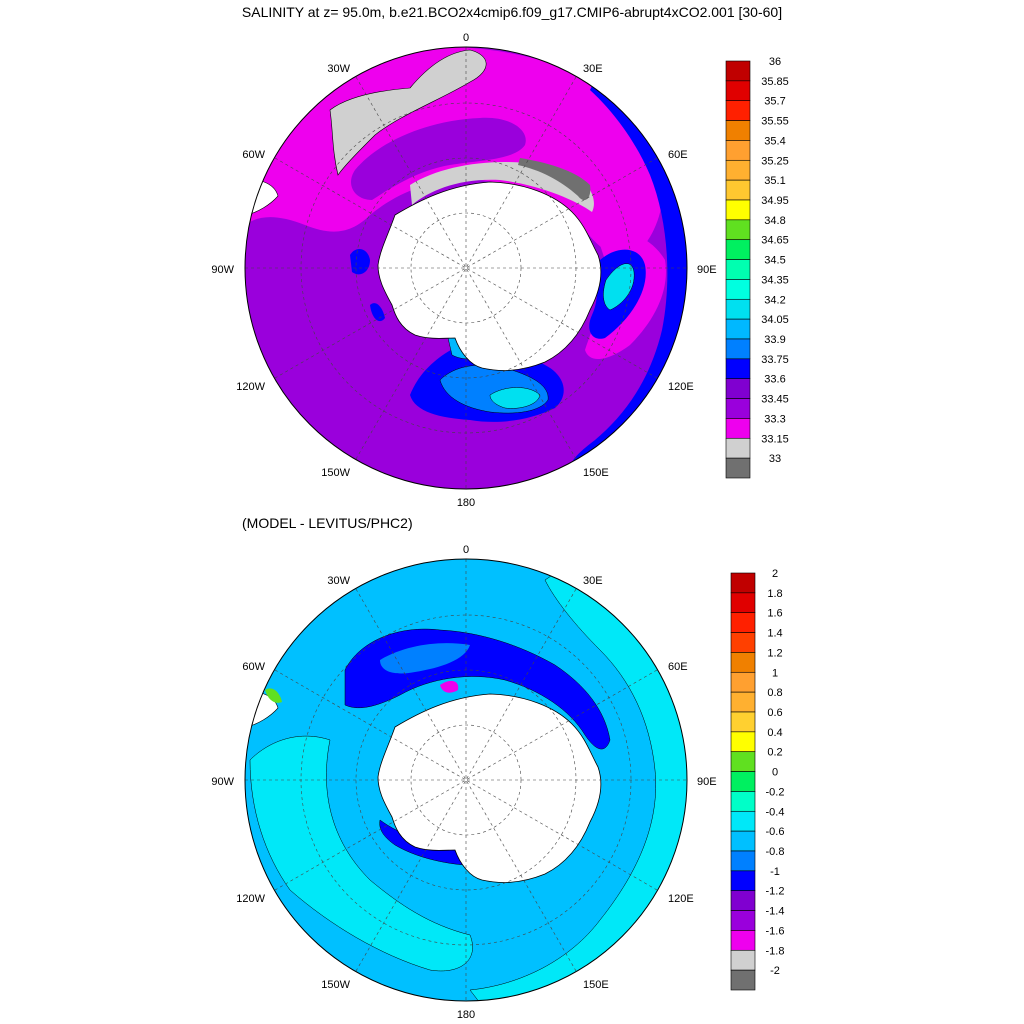  I want to click on diff-region-lightcyan-west, so click(361, 853).